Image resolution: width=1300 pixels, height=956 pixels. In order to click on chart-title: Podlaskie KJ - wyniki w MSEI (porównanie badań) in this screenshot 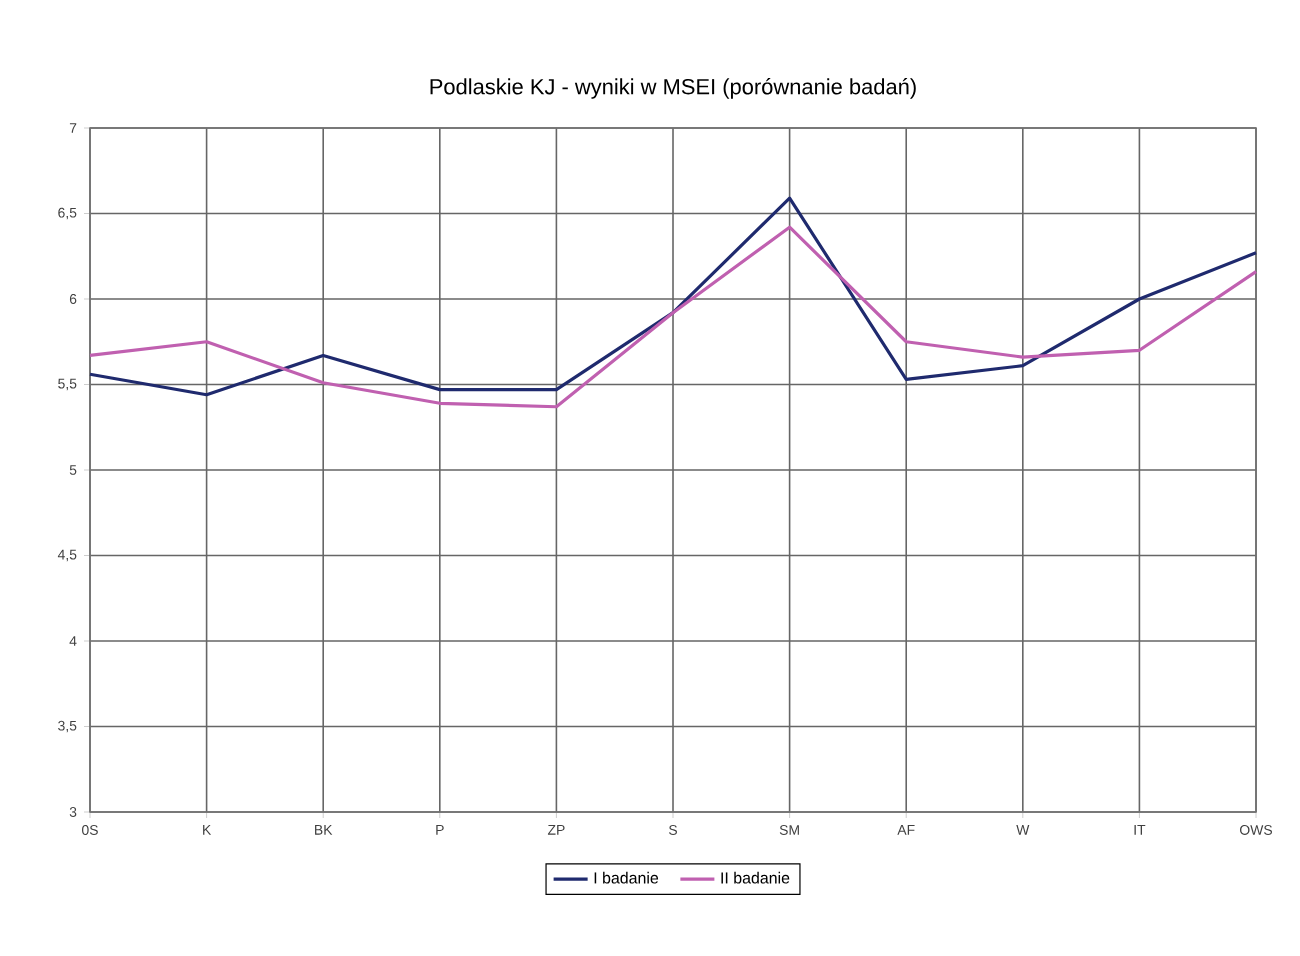, I will do `click(673, 88)`.